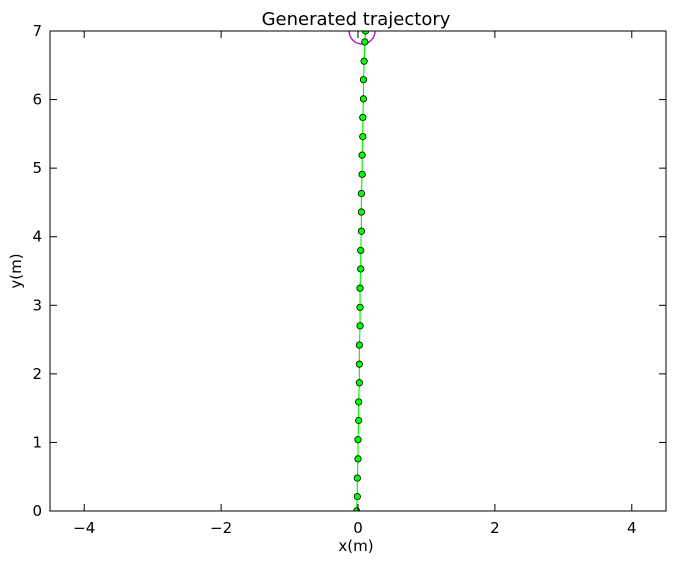 The image size is (676, 564). Describe the element at coordinates (37, 511) in the screenshot. I see `y-tick-label: 0` at that location.